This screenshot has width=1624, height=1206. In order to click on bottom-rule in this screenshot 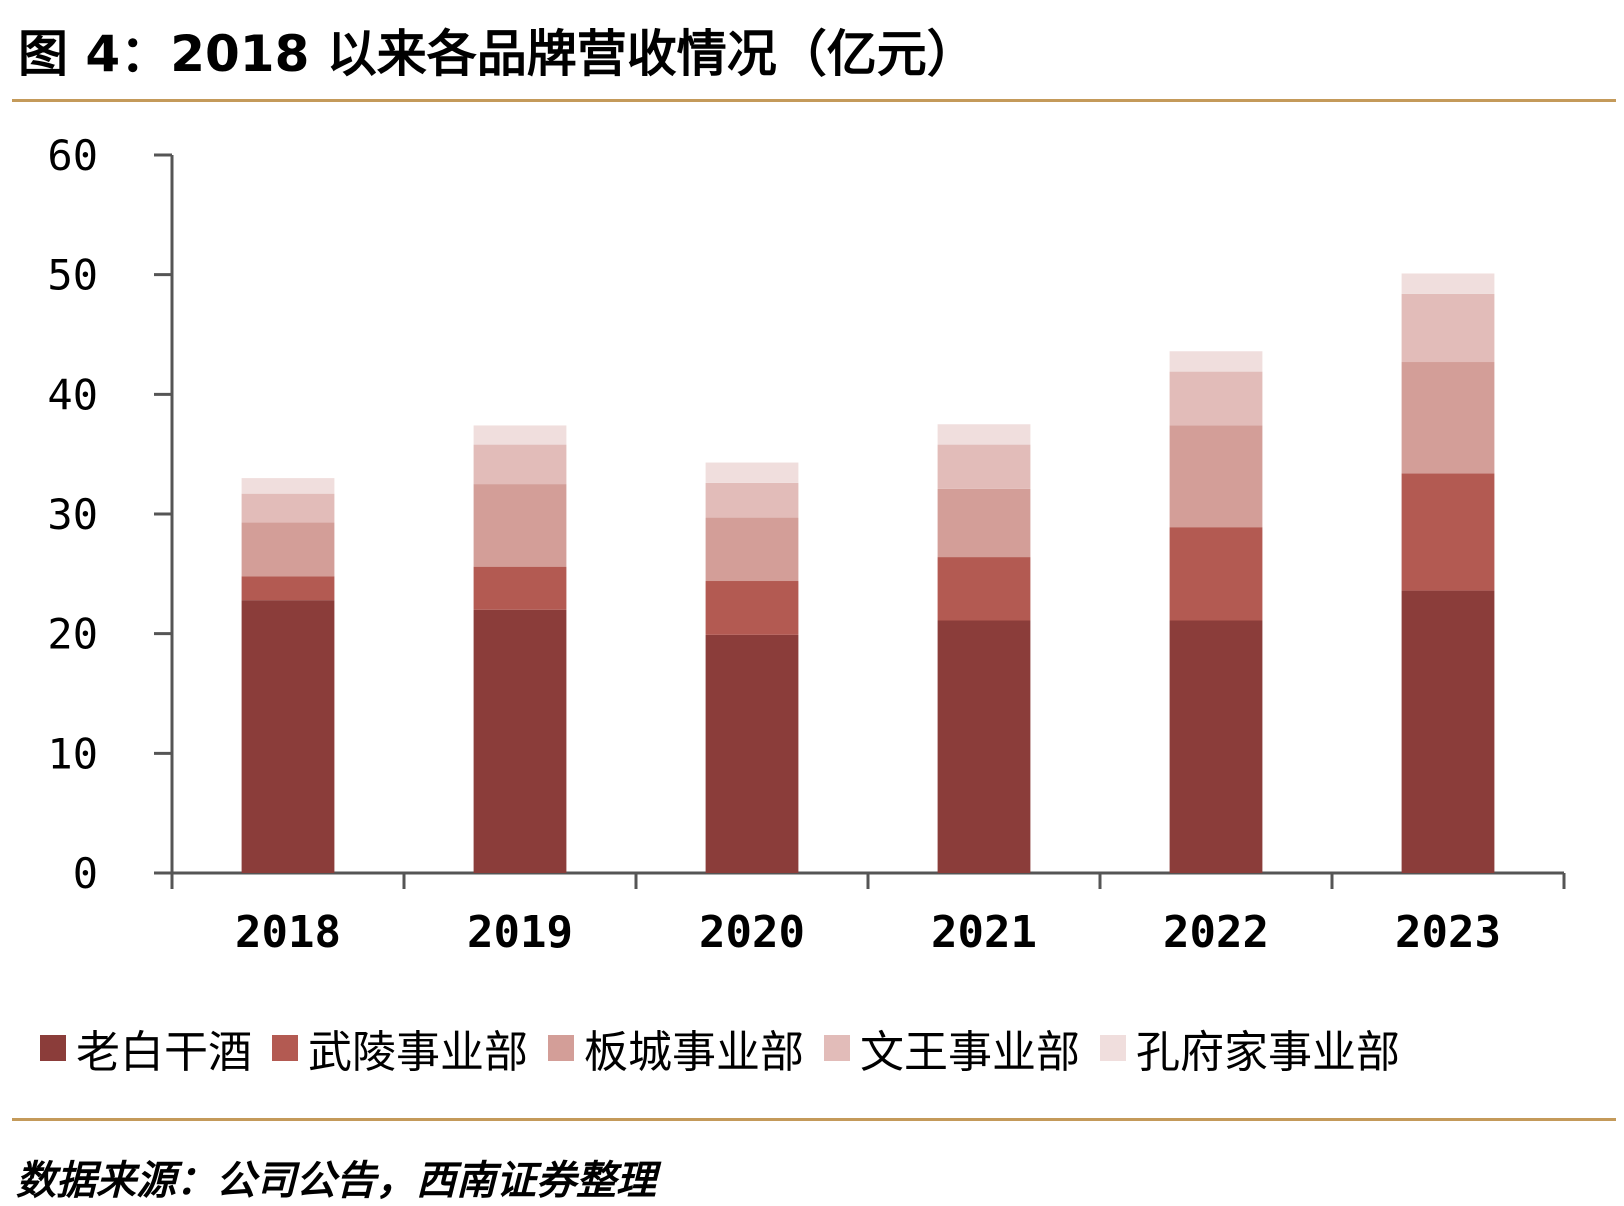, I will do `click(814, 1119)`.